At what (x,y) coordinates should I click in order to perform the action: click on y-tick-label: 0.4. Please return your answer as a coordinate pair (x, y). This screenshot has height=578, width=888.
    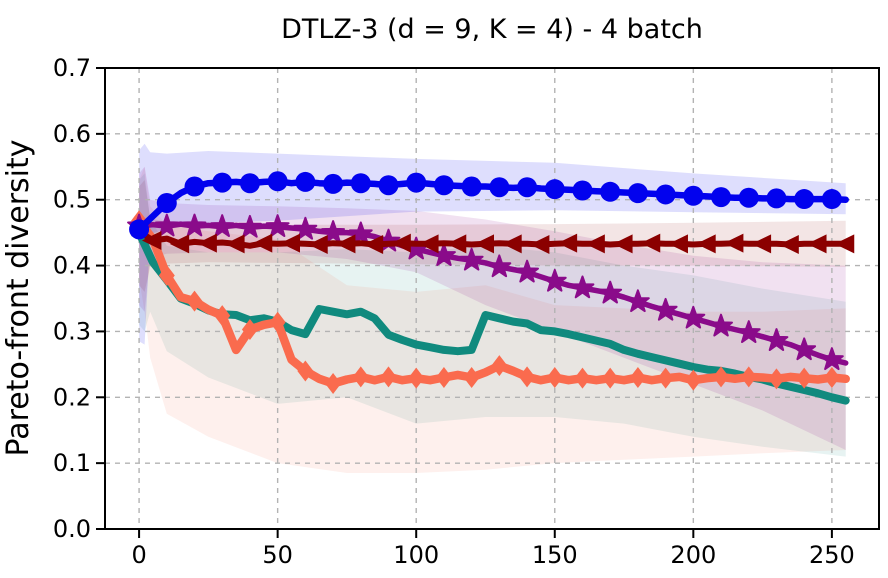
    Looking at the image, I should click on (72, 266).